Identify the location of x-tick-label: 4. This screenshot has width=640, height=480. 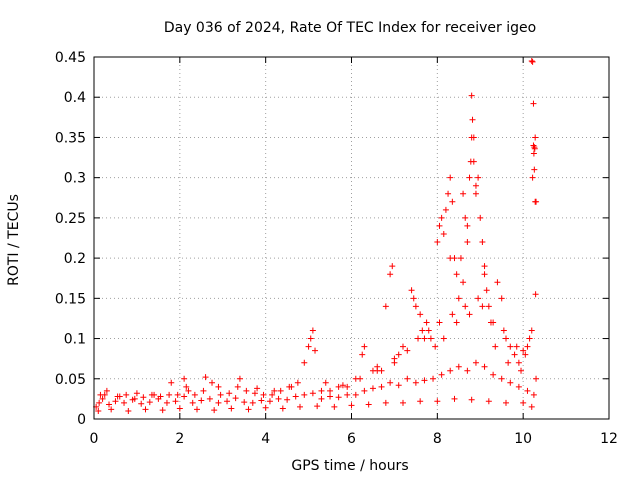
(265, 439).